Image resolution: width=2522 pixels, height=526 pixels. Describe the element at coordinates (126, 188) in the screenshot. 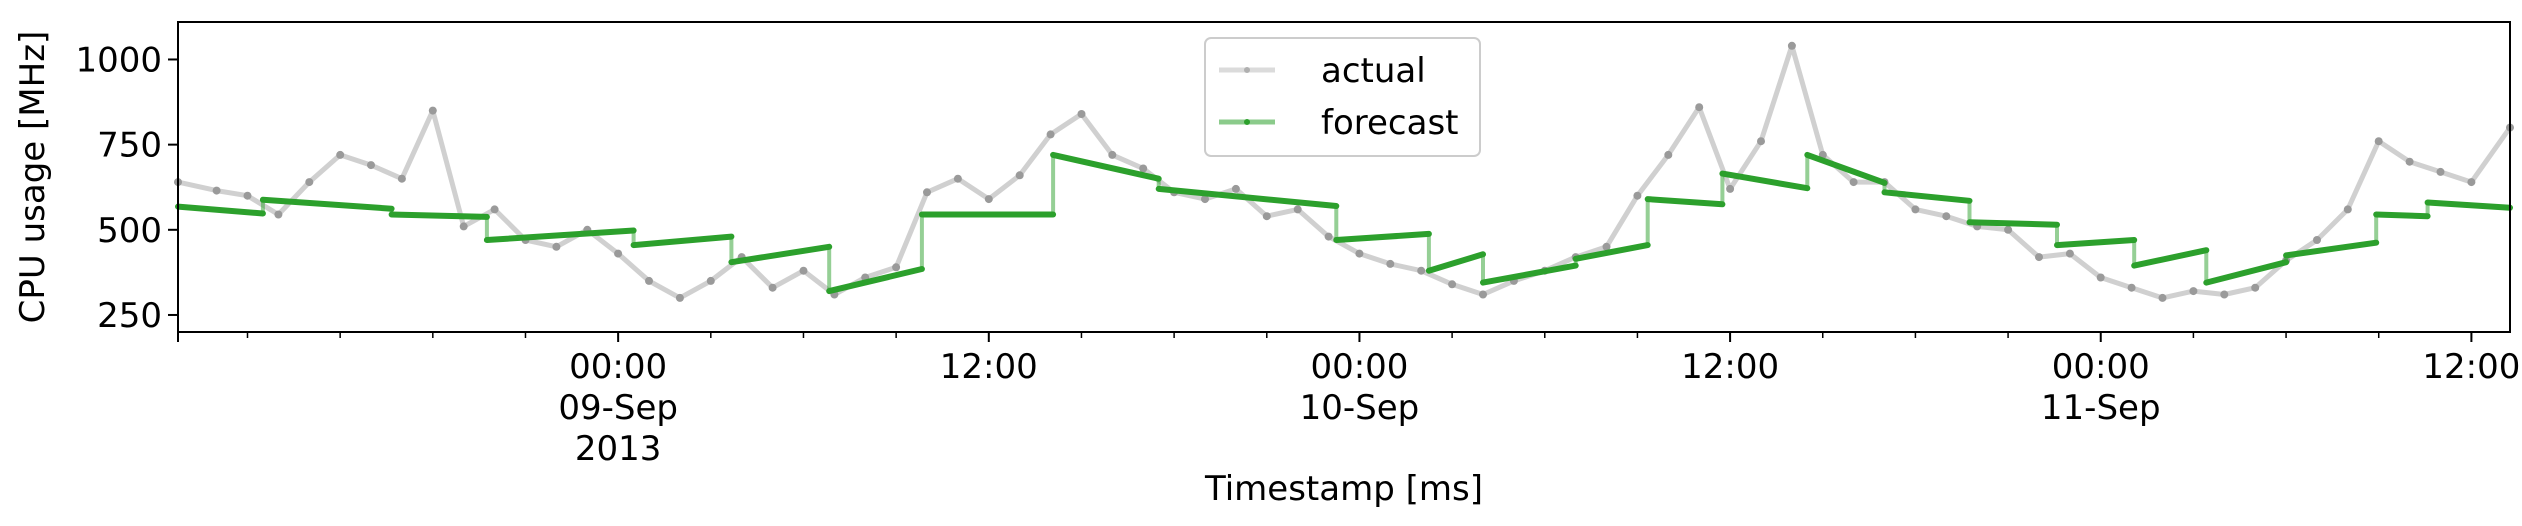

I see `y-axis: 250 500 750 1000` at that location.